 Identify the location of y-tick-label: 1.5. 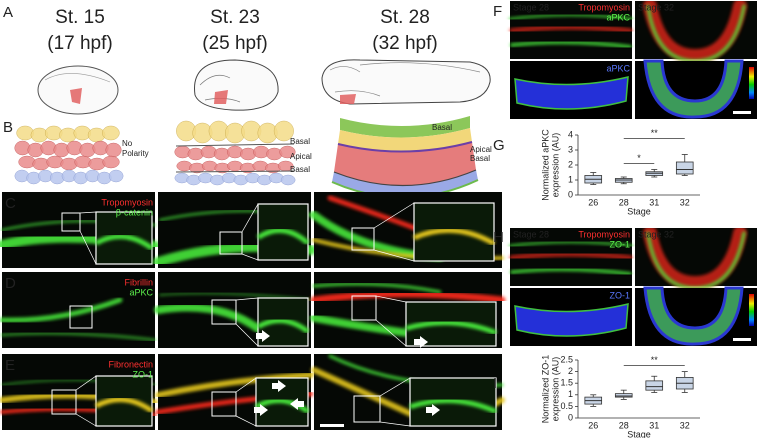
(566, 383).